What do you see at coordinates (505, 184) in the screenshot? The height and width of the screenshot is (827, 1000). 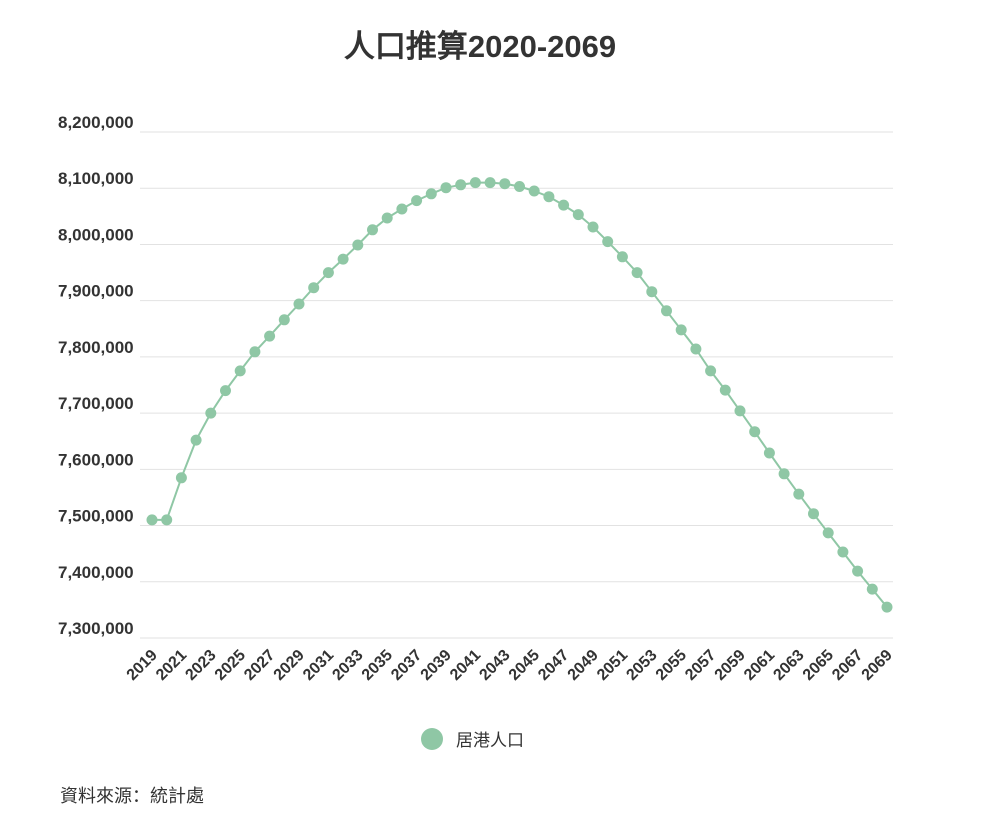 I see `data-point-2043` at bounding box center [505, 184].